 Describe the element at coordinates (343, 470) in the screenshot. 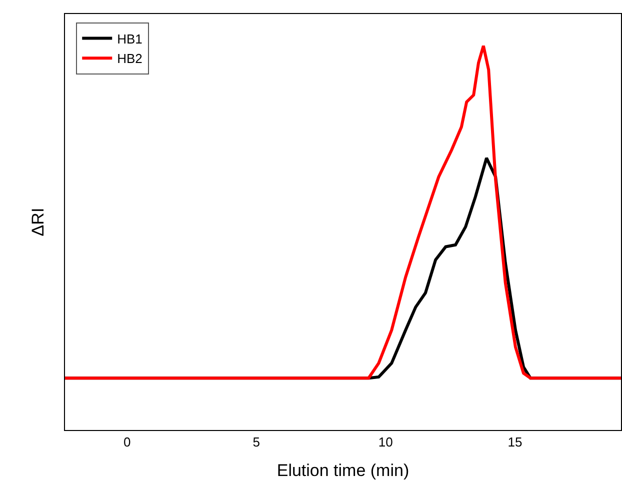

I see `x-axis-title: Elution time (min)` at that location.